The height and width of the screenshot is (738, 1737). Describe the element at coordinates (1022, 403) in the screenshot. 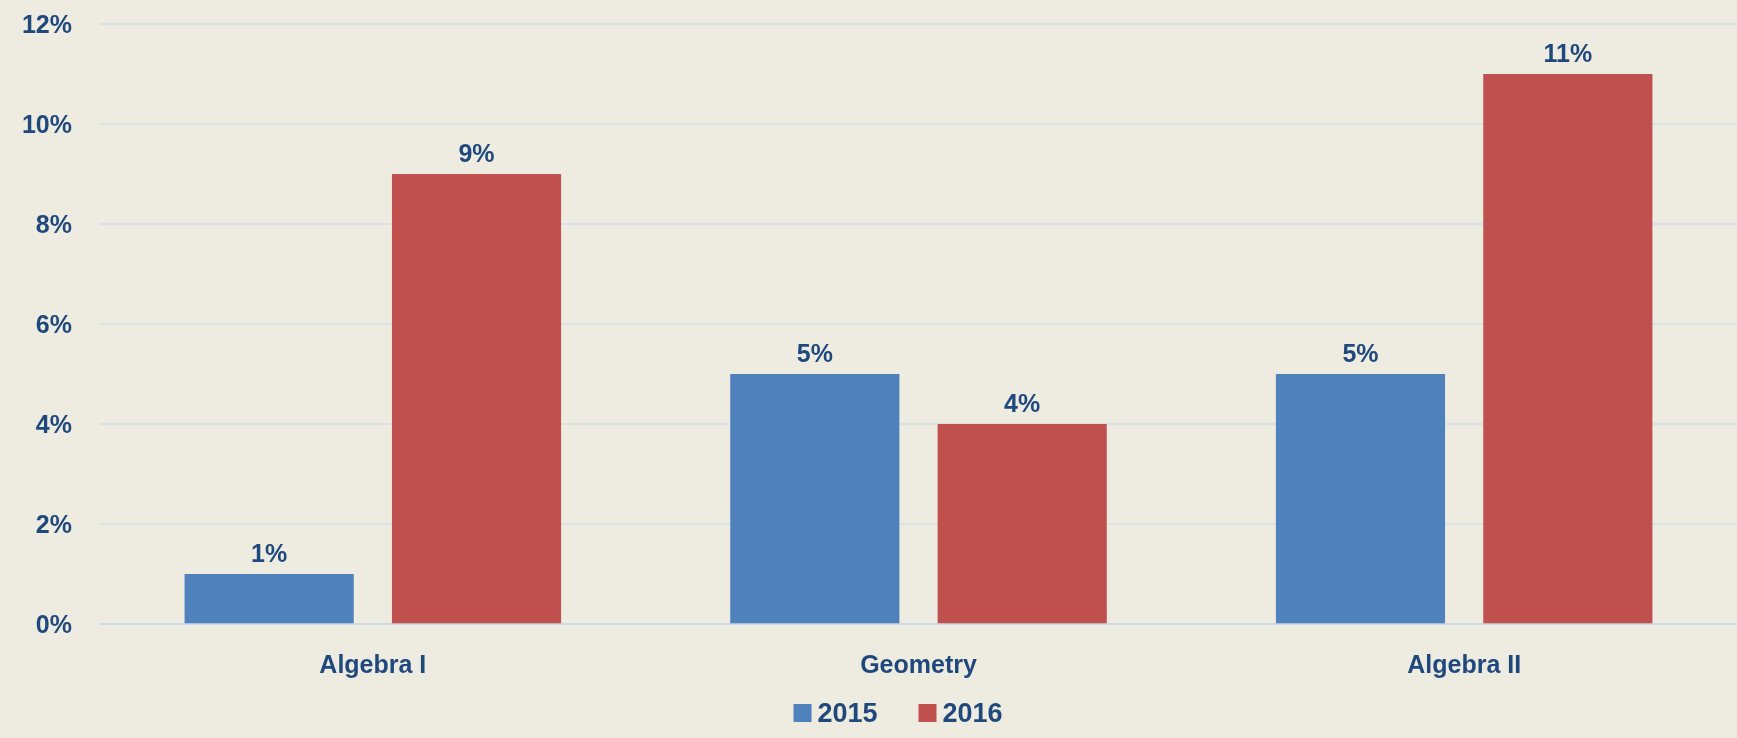

I see `data-label: 4%` at that location.